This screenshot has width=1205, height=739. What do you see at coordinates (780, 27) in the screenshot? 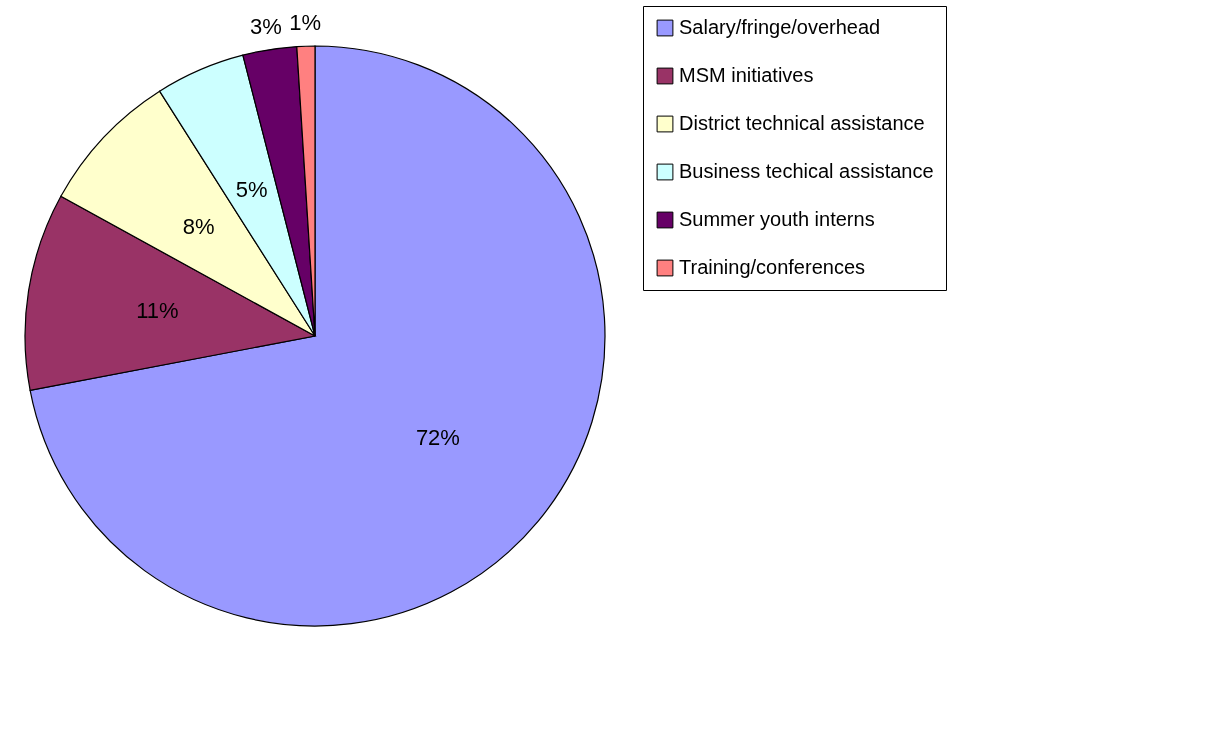
I see `legend-label: Salary/fringe/overhead` at bounding box center [780, 27].